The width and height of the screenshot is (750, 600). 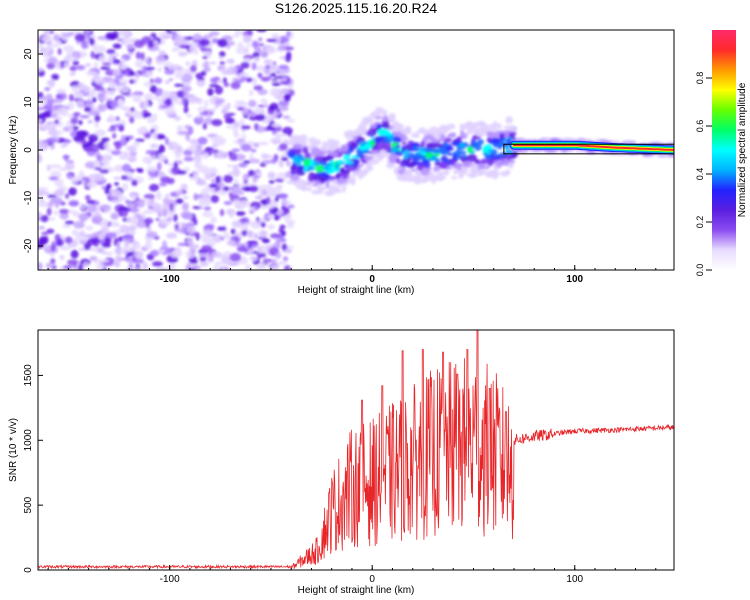 What do you see at coordinates (356, 8) in the screenshot?
I see `chart-title: S126.2025.115.16.20.R24` at bounding box center [356, 8].